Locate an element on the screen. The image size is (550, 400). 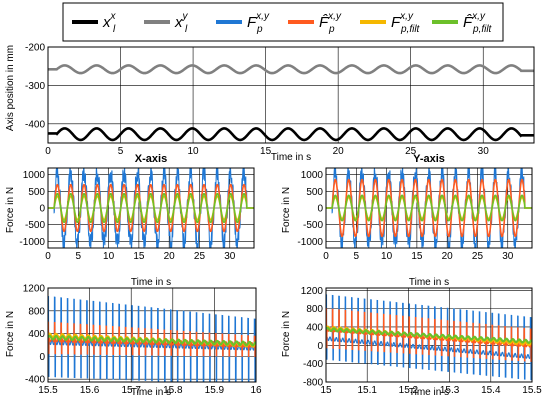
legend-label-sup-5: x,y is located at coordinates (478, 16).